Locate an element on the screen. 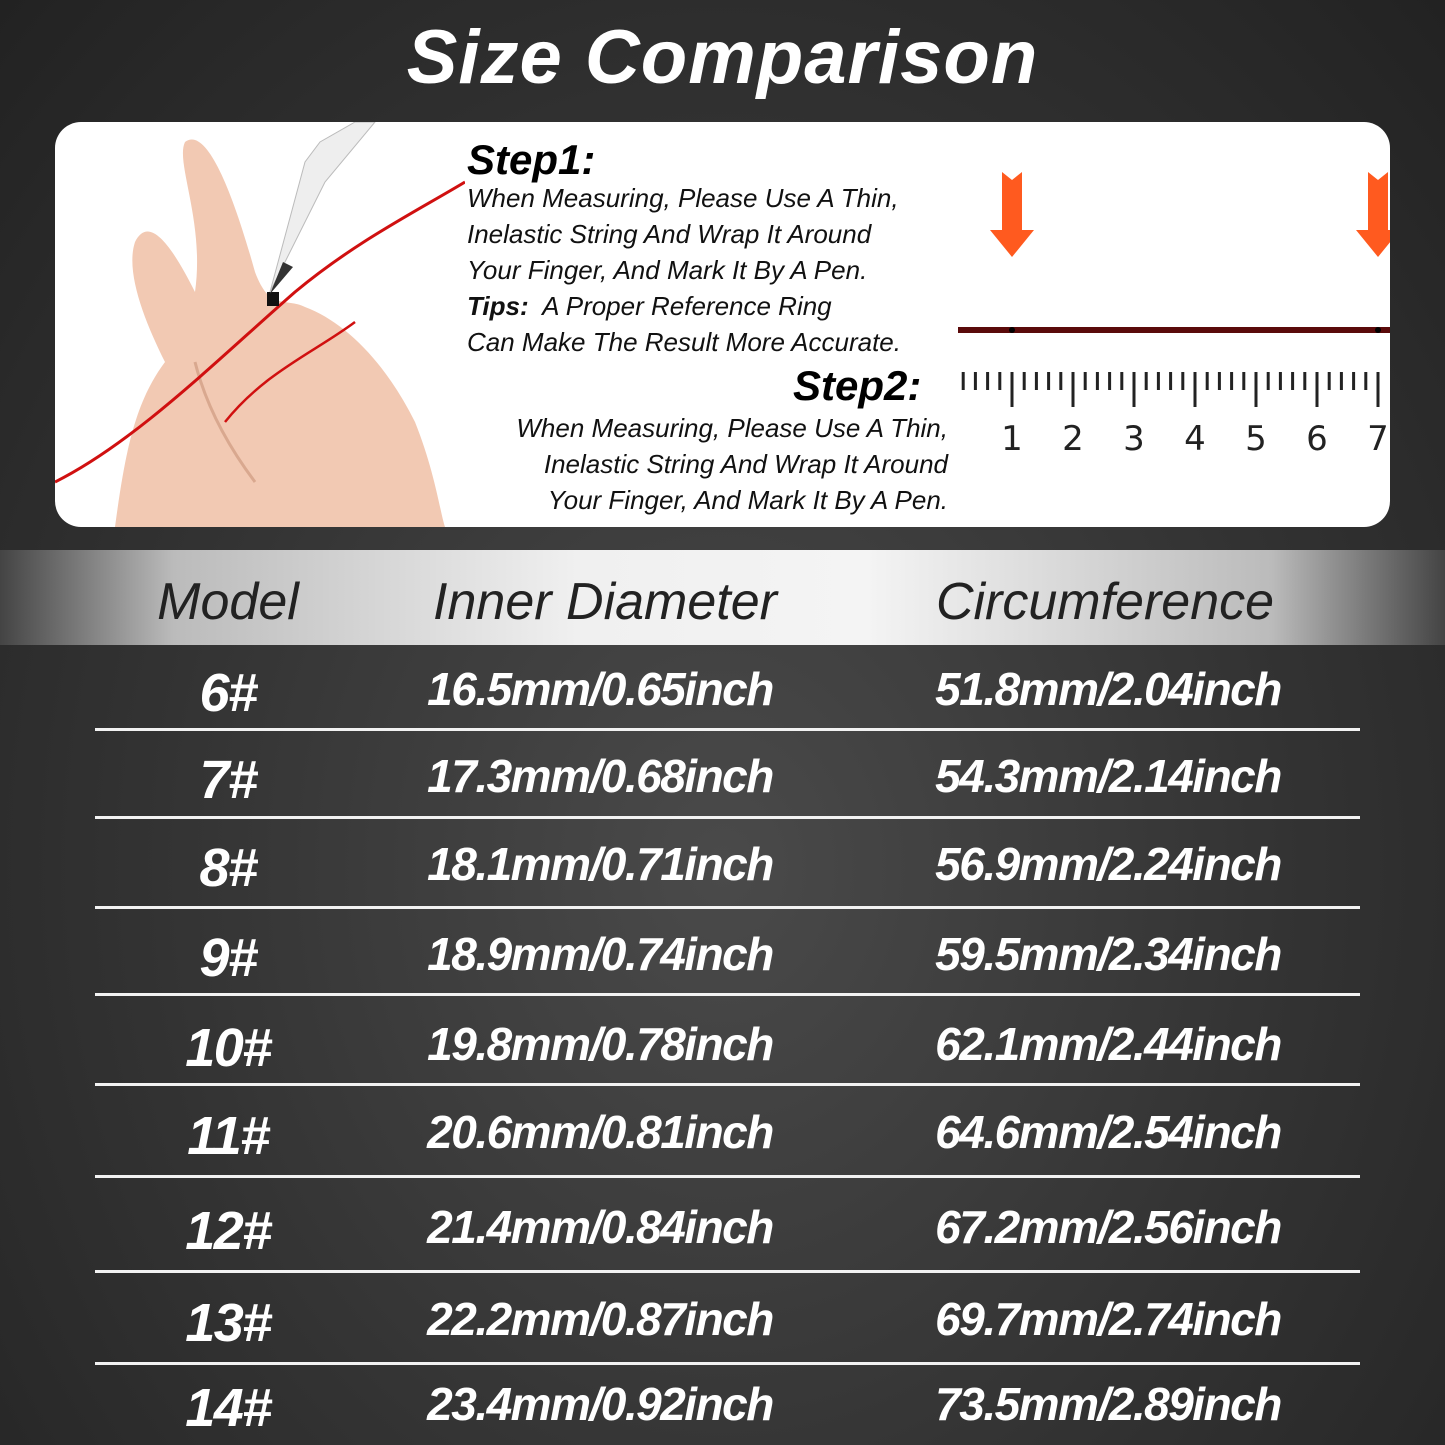 Image resolution: width=1445 pixels, height=1445 pixels. circumference-cell: 54.3mm/2.14inch is located at coordinates (1108, 776).